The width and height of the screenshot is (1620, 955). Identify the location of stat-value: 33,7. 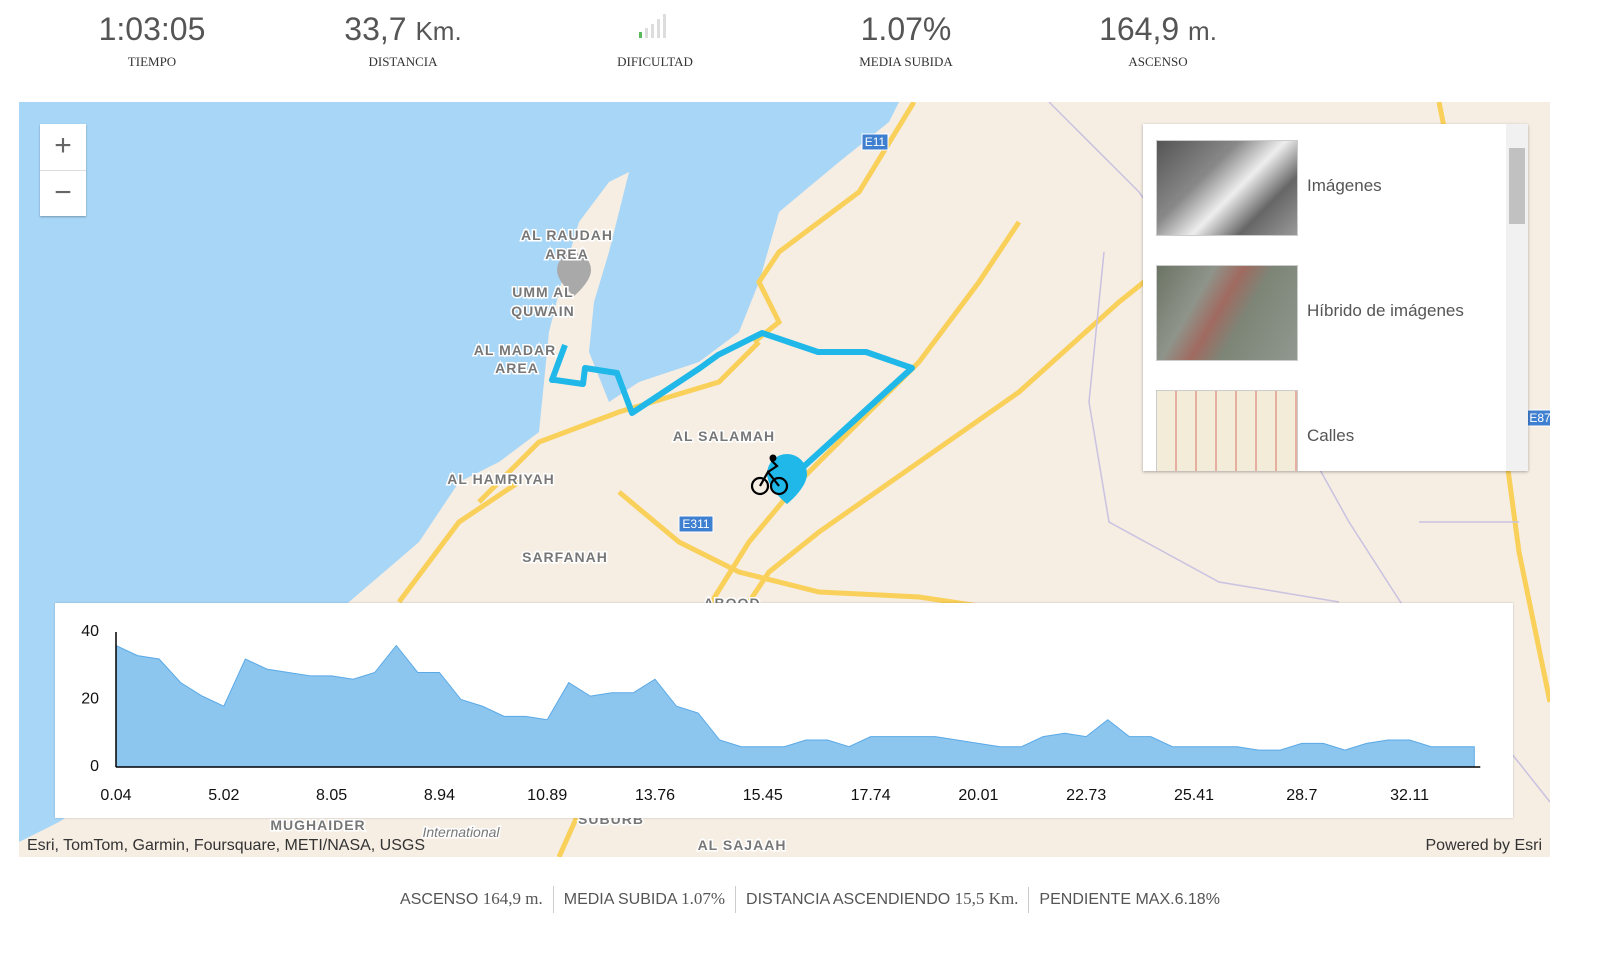
(375, 29).